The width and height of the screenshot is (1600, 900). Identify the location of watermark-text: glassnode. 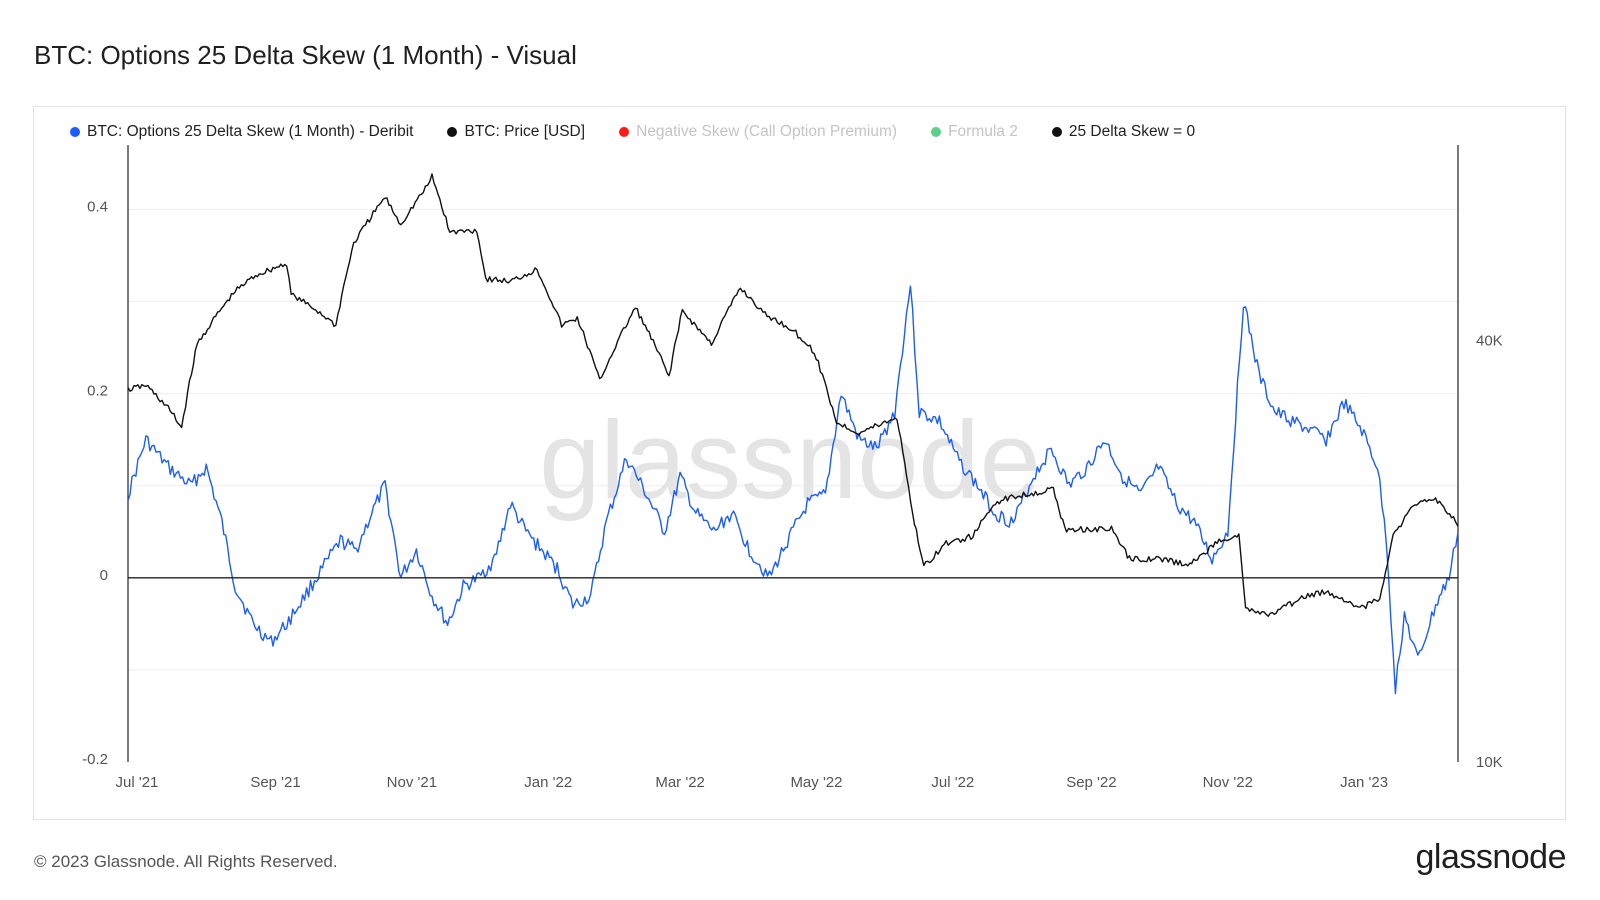
(790, 460).